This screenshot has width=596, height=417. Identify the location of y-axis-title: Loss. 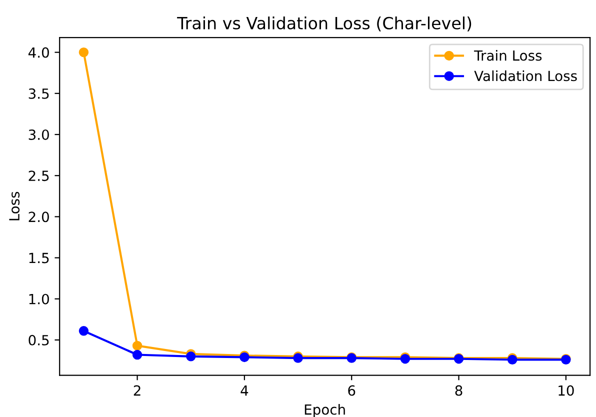
(14, 206).